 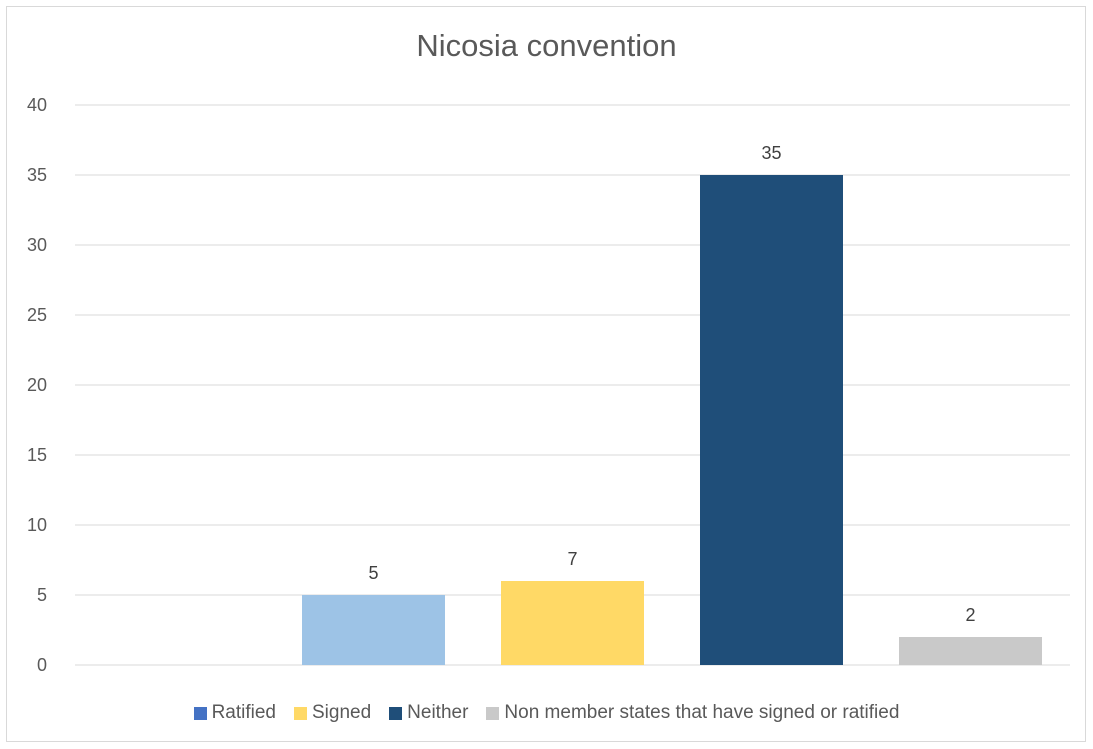 I want to click on y-tick-label: 0, so click(x=42, y=665).